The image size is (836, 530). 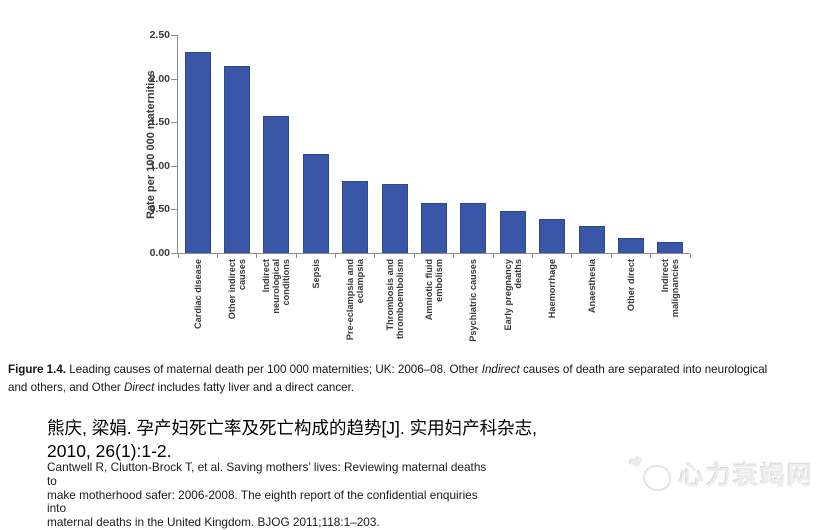 I want to click on x-axis-label: Indirect neurological conditions, so click(x=276, y=286).